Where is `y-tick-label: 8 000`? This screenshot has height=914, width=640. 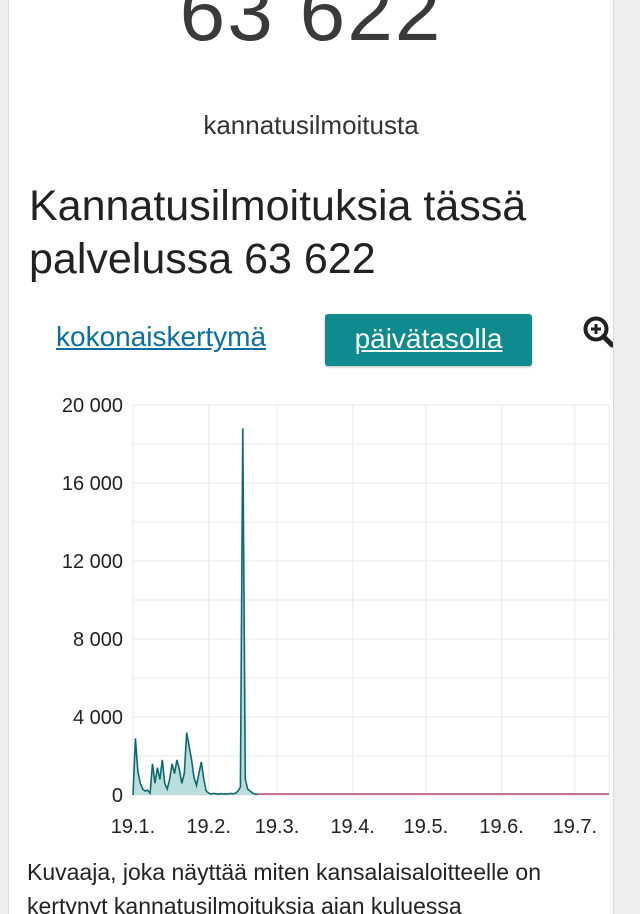
y-tick-label: 8 000 is located at coordinates (98, 640).